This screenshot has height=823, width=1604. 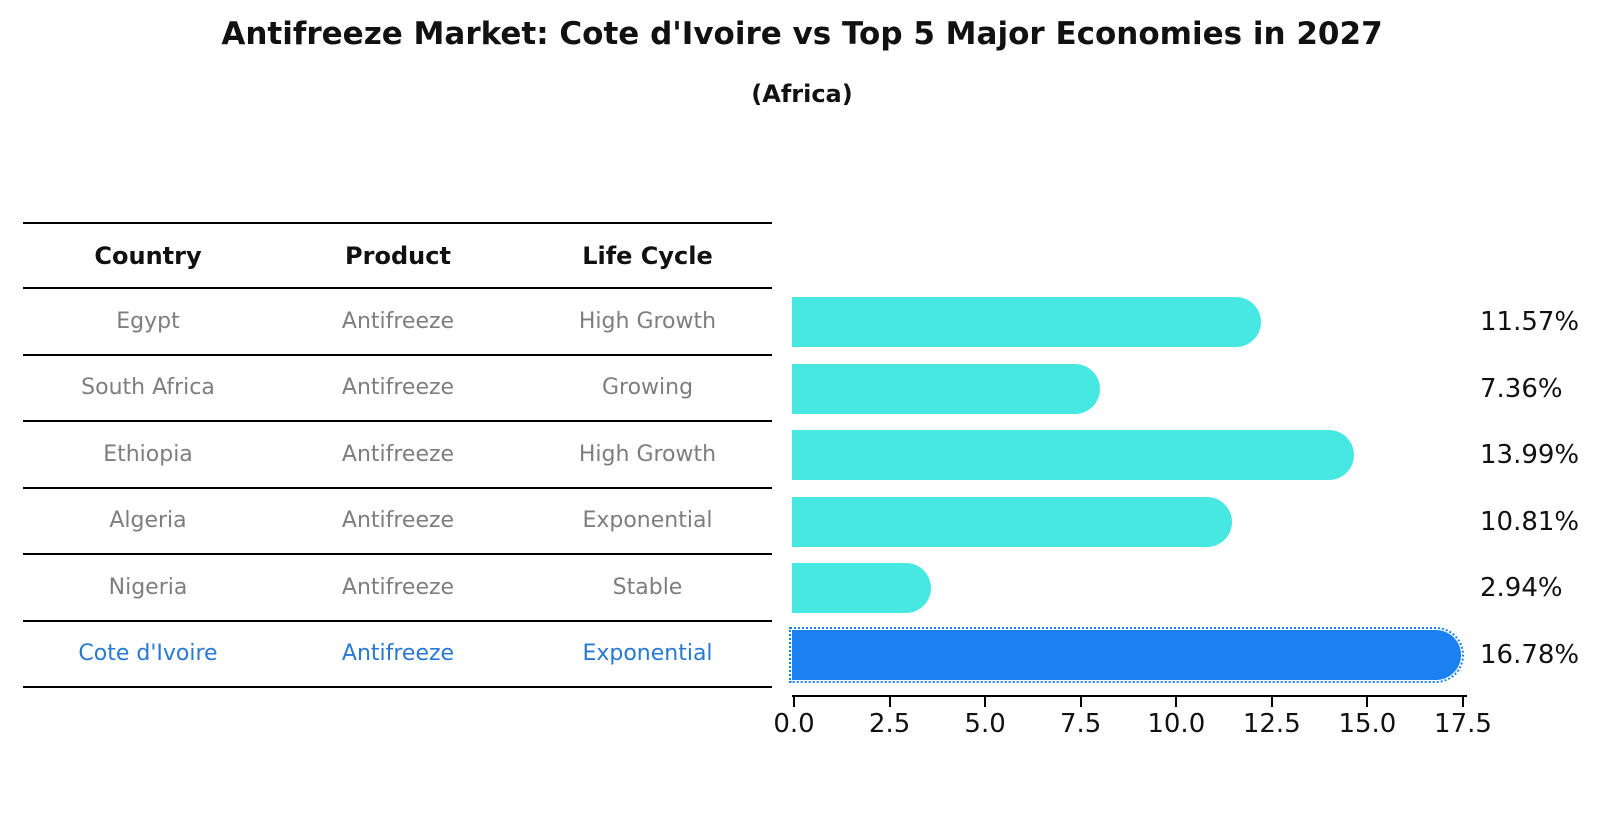 I want to click on x-tick-label: 2.5, so click(x=889, y=724).